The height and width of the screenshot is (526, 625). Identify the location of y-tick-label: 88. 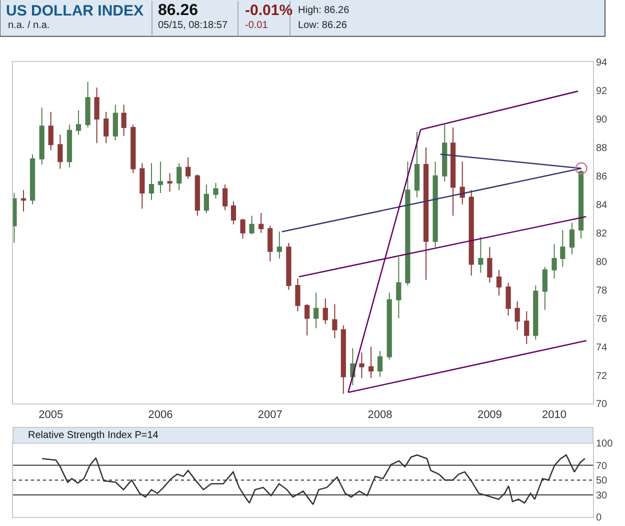
(602, 148).